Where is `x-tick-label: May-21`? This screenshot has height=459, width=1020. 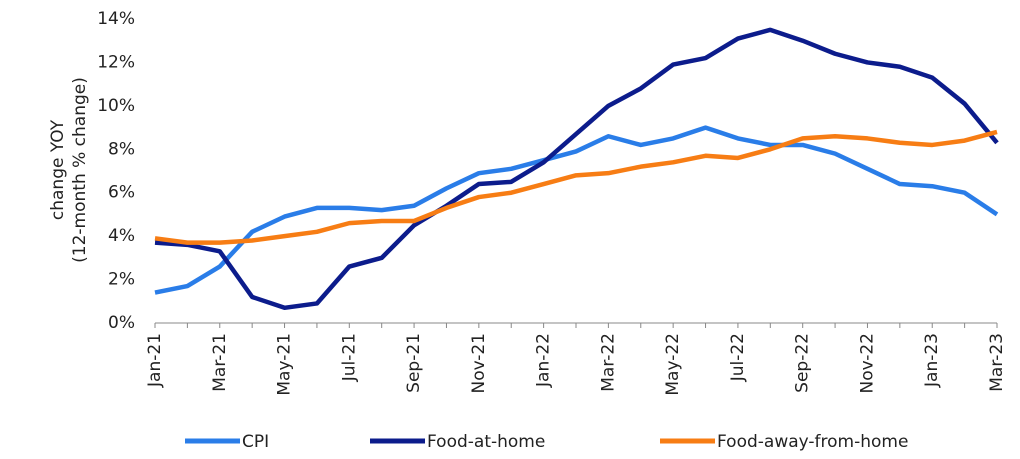 x-tick-label: May-21 is located at coordinates (285, 364).